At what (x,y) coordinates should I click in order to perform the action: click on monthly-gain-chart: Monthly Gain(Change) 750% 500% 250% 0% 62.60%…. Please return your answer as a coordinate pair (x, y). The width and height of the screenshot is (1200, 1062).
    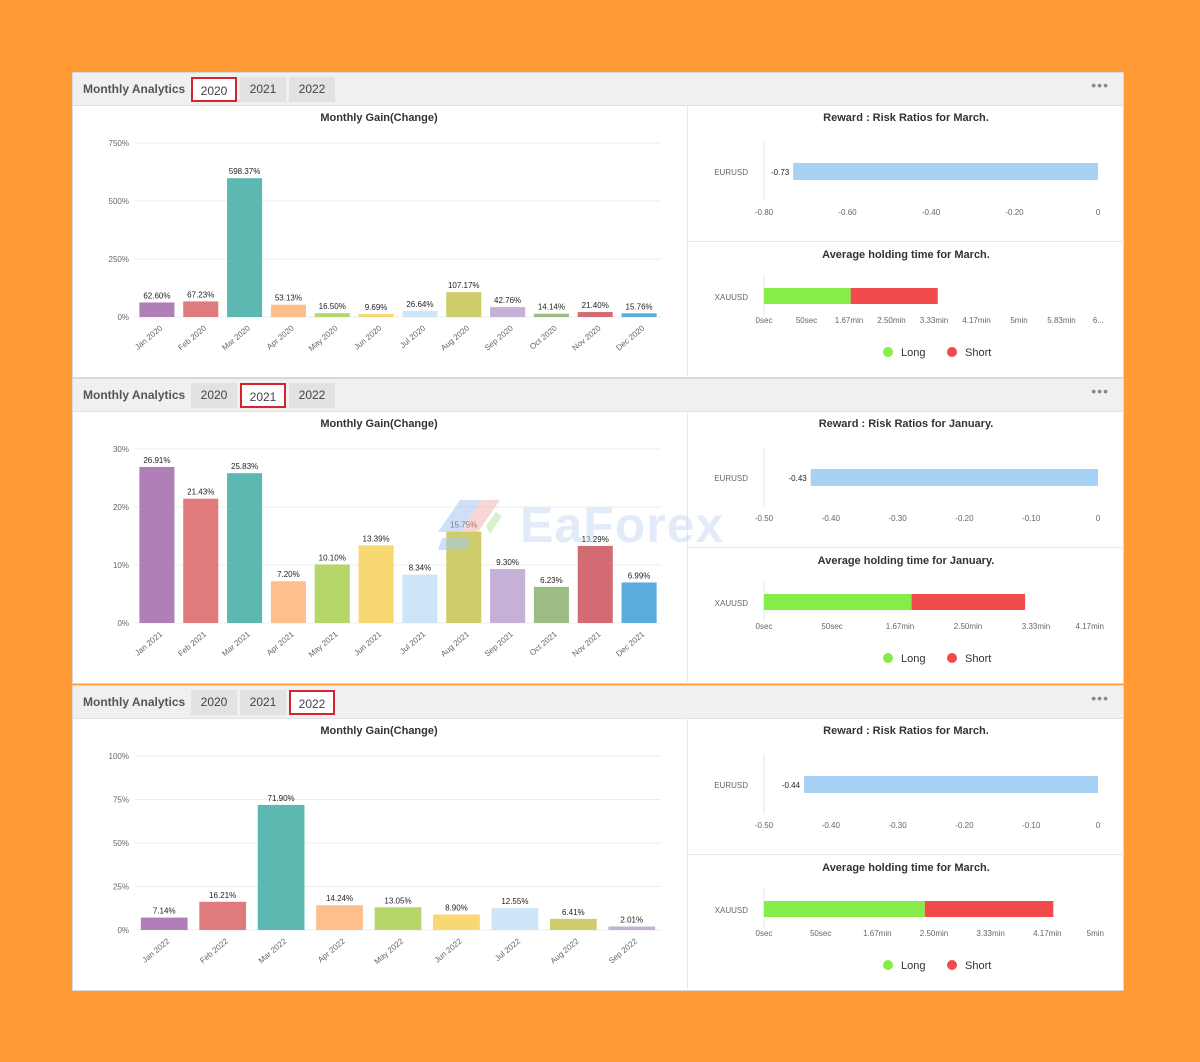
    Looking at the image, I should click on (379, 240).